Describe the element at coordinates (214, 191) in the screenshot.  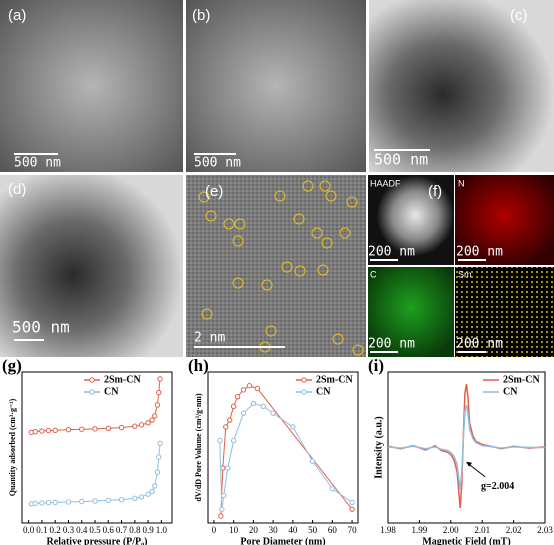
I see `panel-label: (e)` at that location.